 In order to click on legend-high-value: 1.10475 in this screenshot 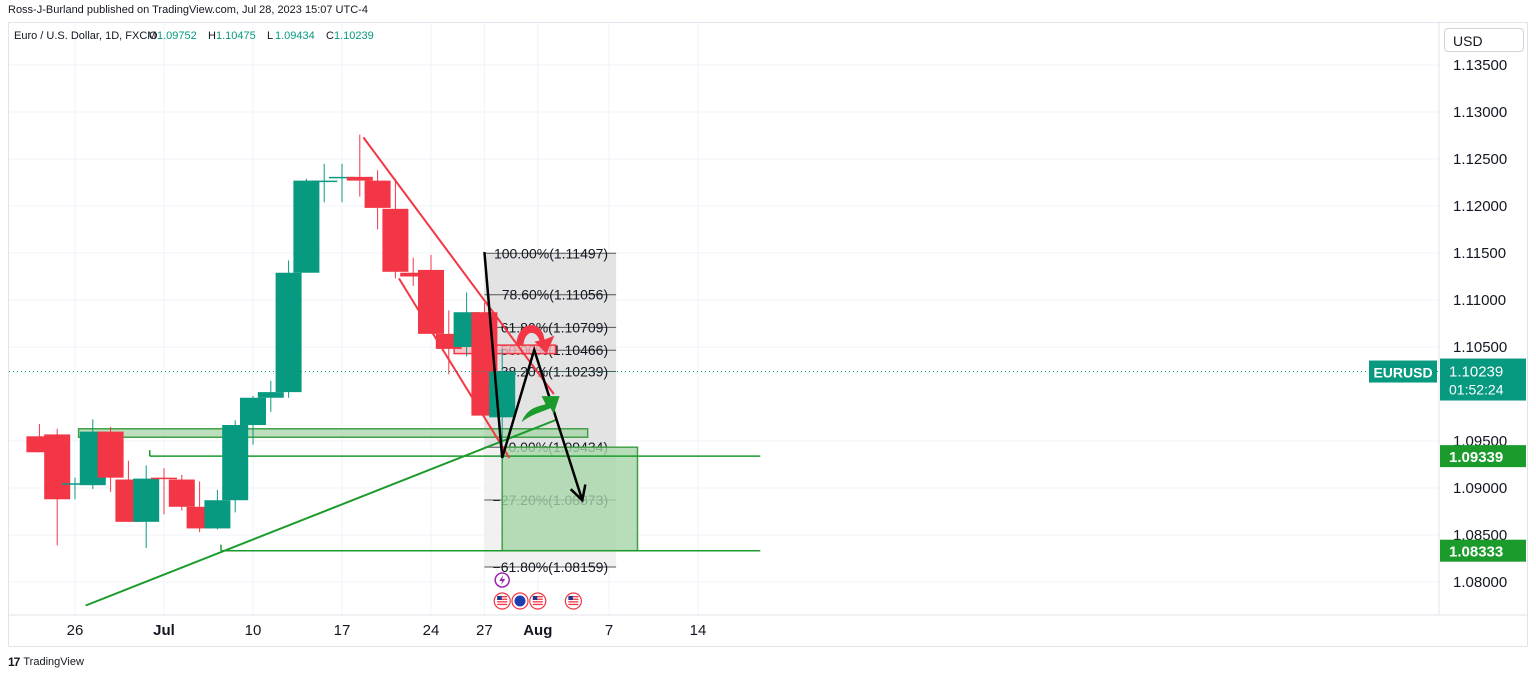, I will do `click(236, 36)`.